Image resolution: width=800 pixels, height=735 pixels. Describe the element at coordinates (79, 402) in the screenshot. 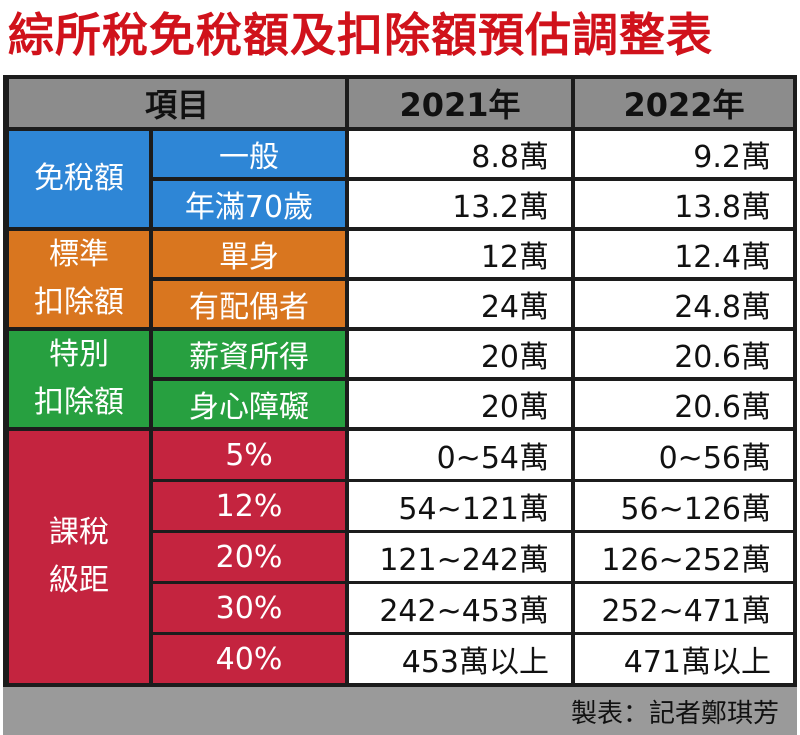

I see `group-special-line2: 扣除額` at that location.